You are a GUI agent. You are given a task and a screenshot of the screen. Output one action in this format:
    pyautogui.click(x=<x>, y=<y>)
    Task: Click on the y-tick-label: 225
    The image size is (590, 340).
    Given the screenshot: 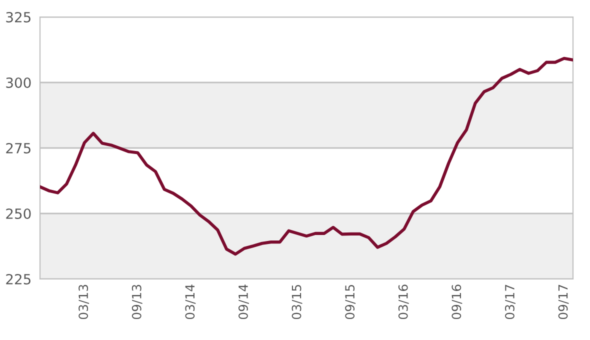 What is the action you would take?
    pyautogui.click(x=18, y=279)
    